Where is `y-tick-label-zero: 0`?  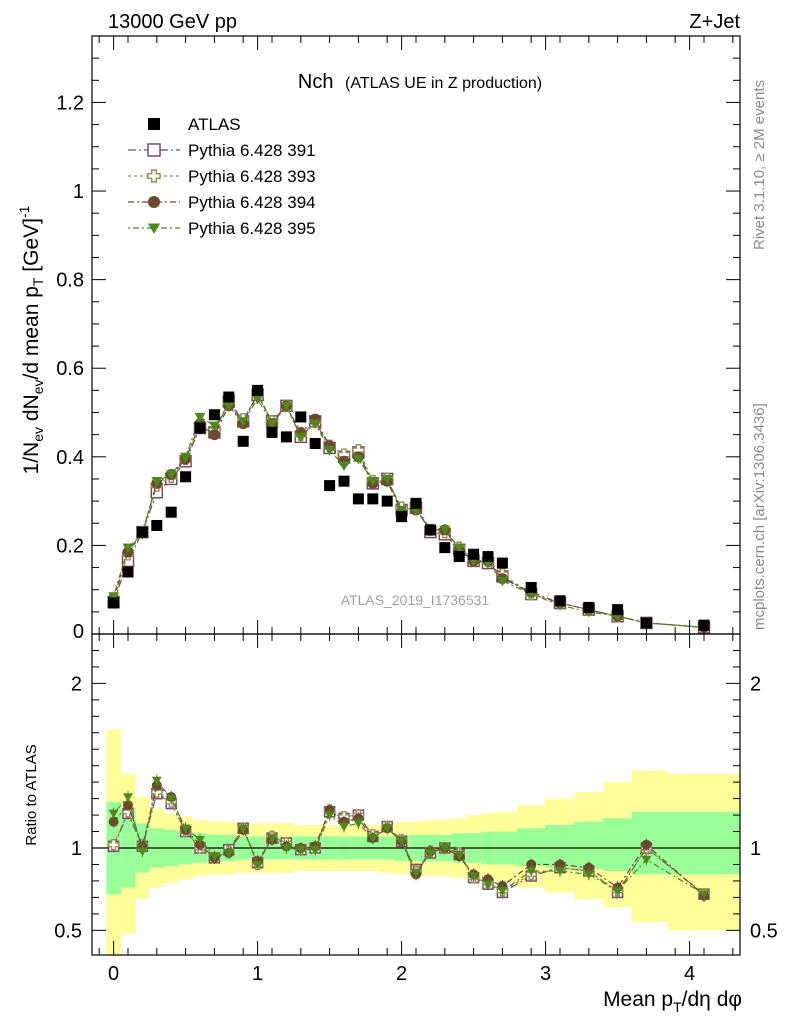 y-tick-label-zero: 0 is located at coordinates (78, 632).